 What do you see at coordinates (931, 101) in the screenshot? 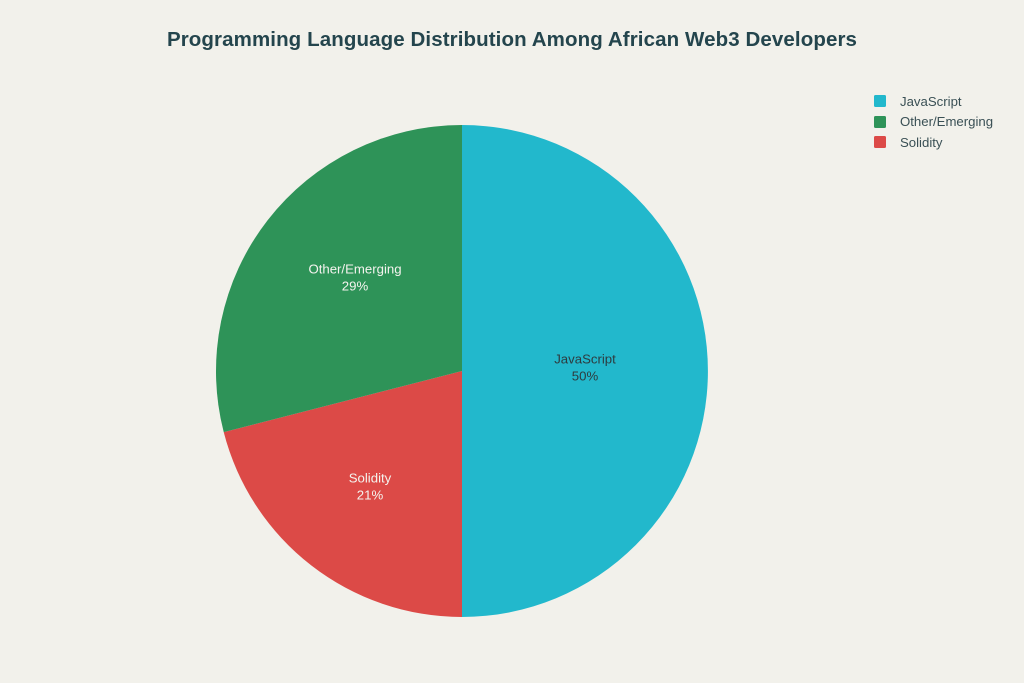
I see `legend-item-label: JavaScript` at bounding box center [931, 101].